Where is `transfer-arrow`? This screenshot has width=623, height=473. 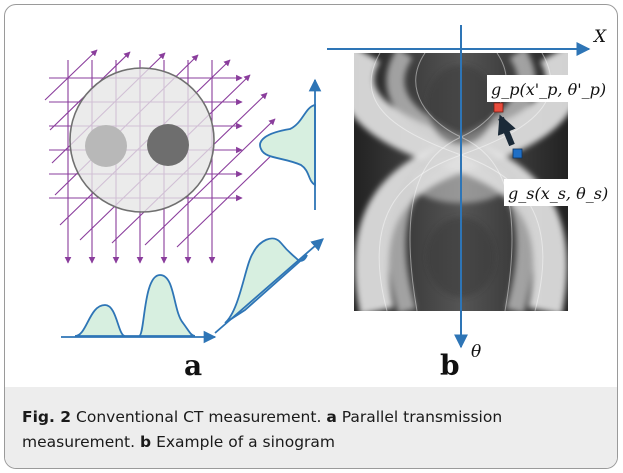 transfer-arrow is located at coordinates (506, 130).